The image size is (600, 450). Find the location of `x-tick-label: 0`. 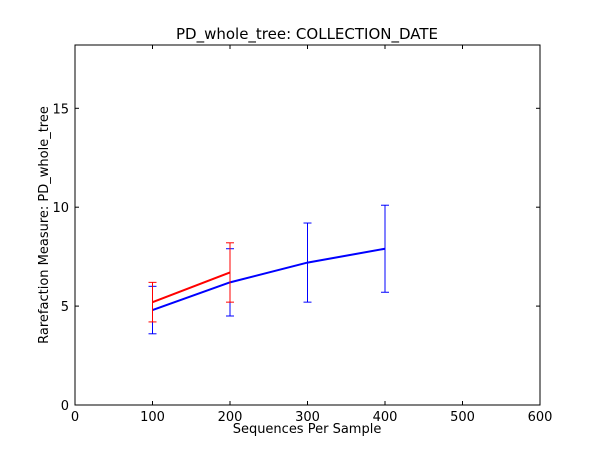

x-tick-label: 0 is located at coordinates (75, 417).